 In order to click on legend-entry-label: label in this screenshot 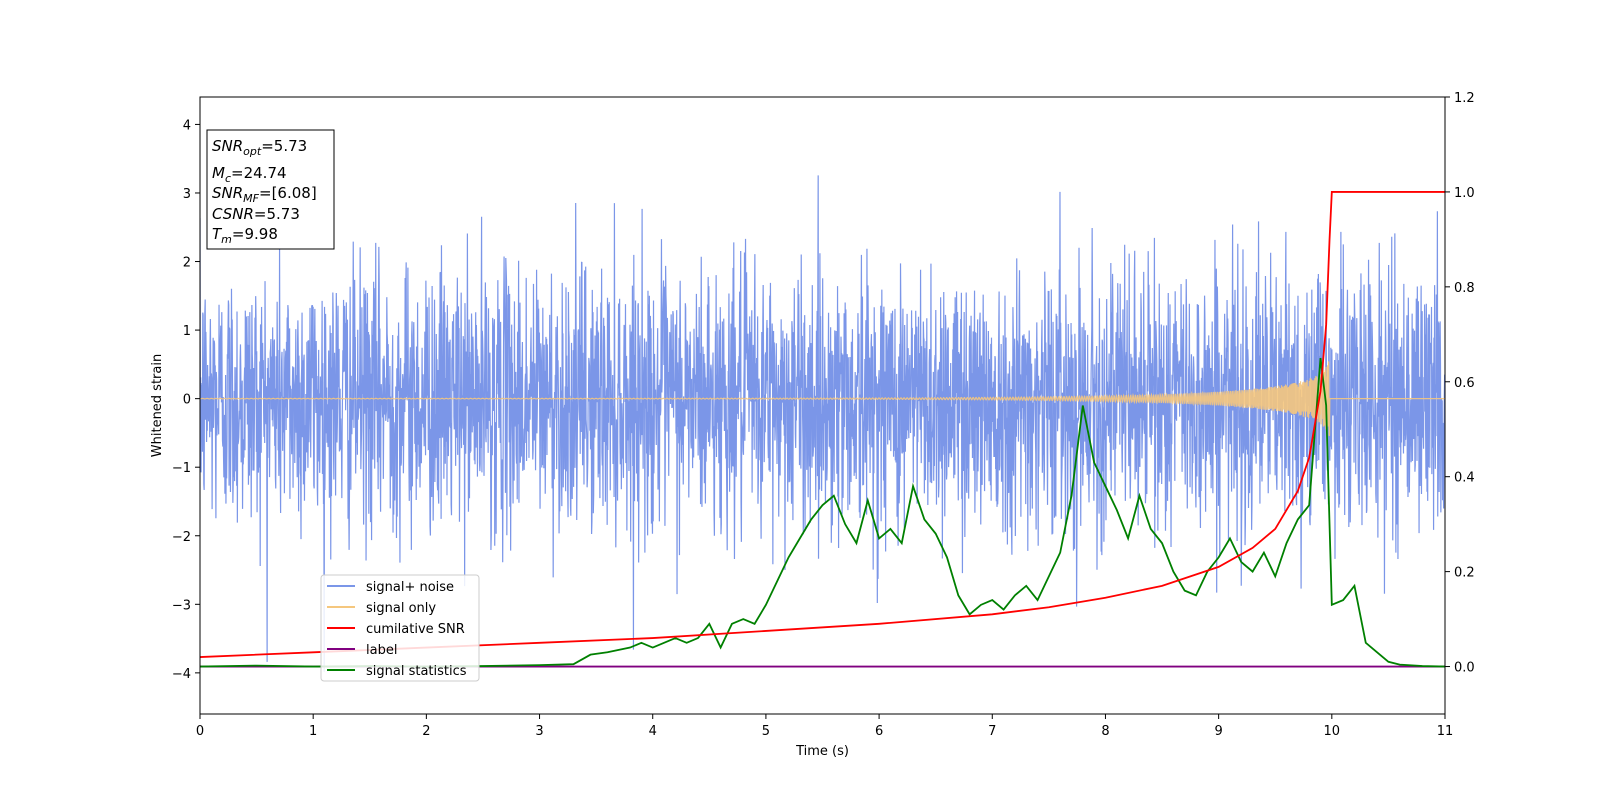, I will do `click(381, 650)`.